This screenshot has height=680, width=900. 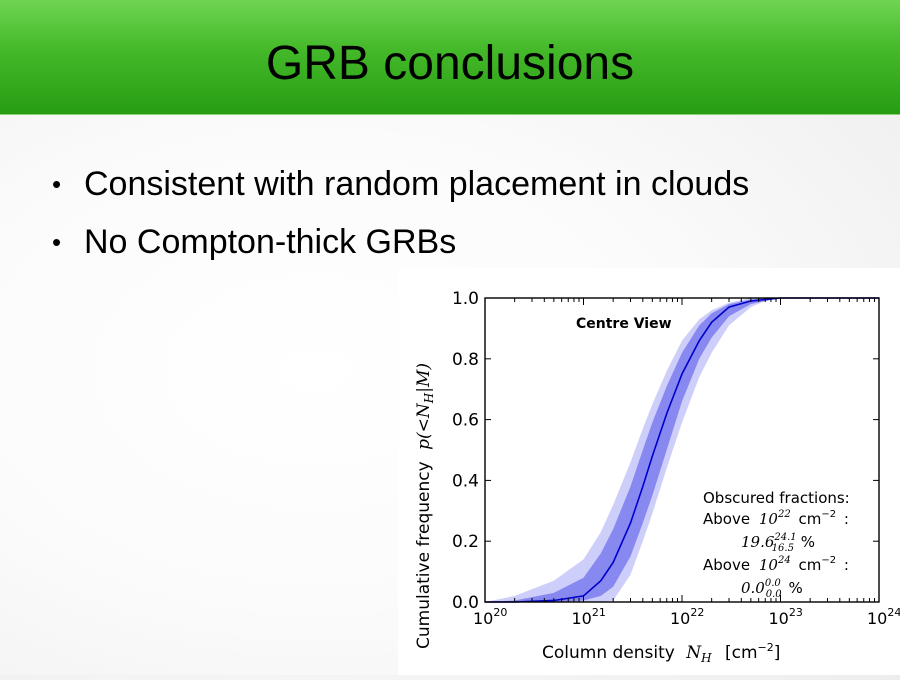 I want to click on y-tick-label: 0.4, so click(x=465, y=481).